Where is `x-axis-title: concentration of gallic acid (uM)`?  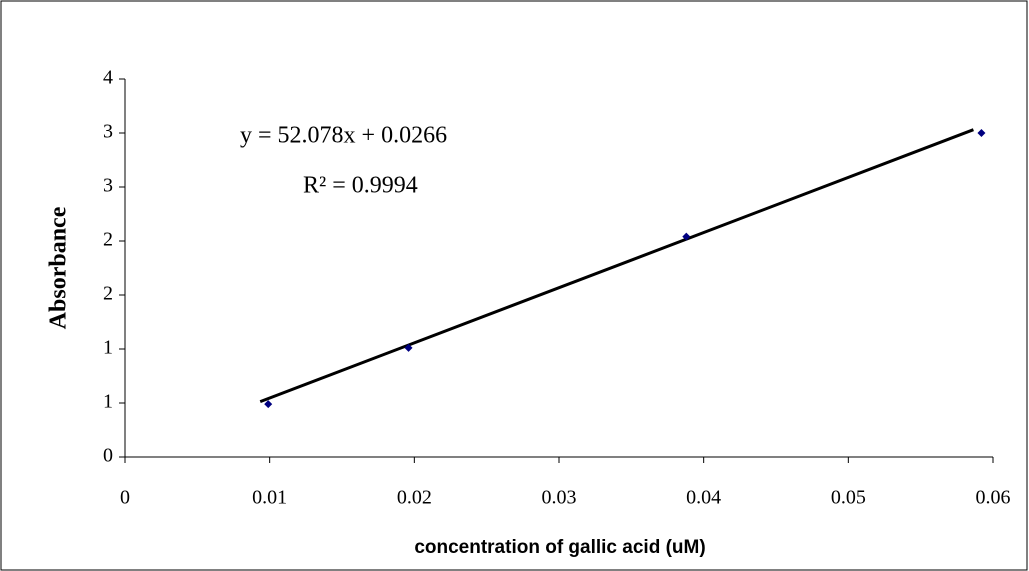
x-axis-title: concentration of gallic acid (uM) is located at coordinates (559, 547).